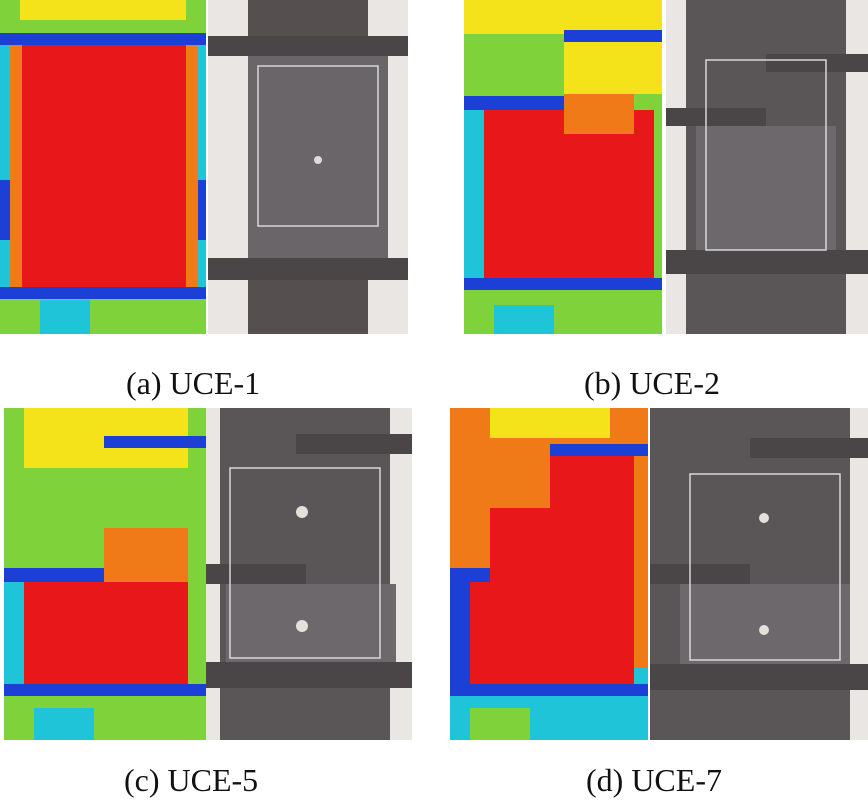 The image size is (868, 804). Describe the element at coordinates (654, 780) in the screenshot. I see `caption-uce-7: (d) UCE-7` at that location.